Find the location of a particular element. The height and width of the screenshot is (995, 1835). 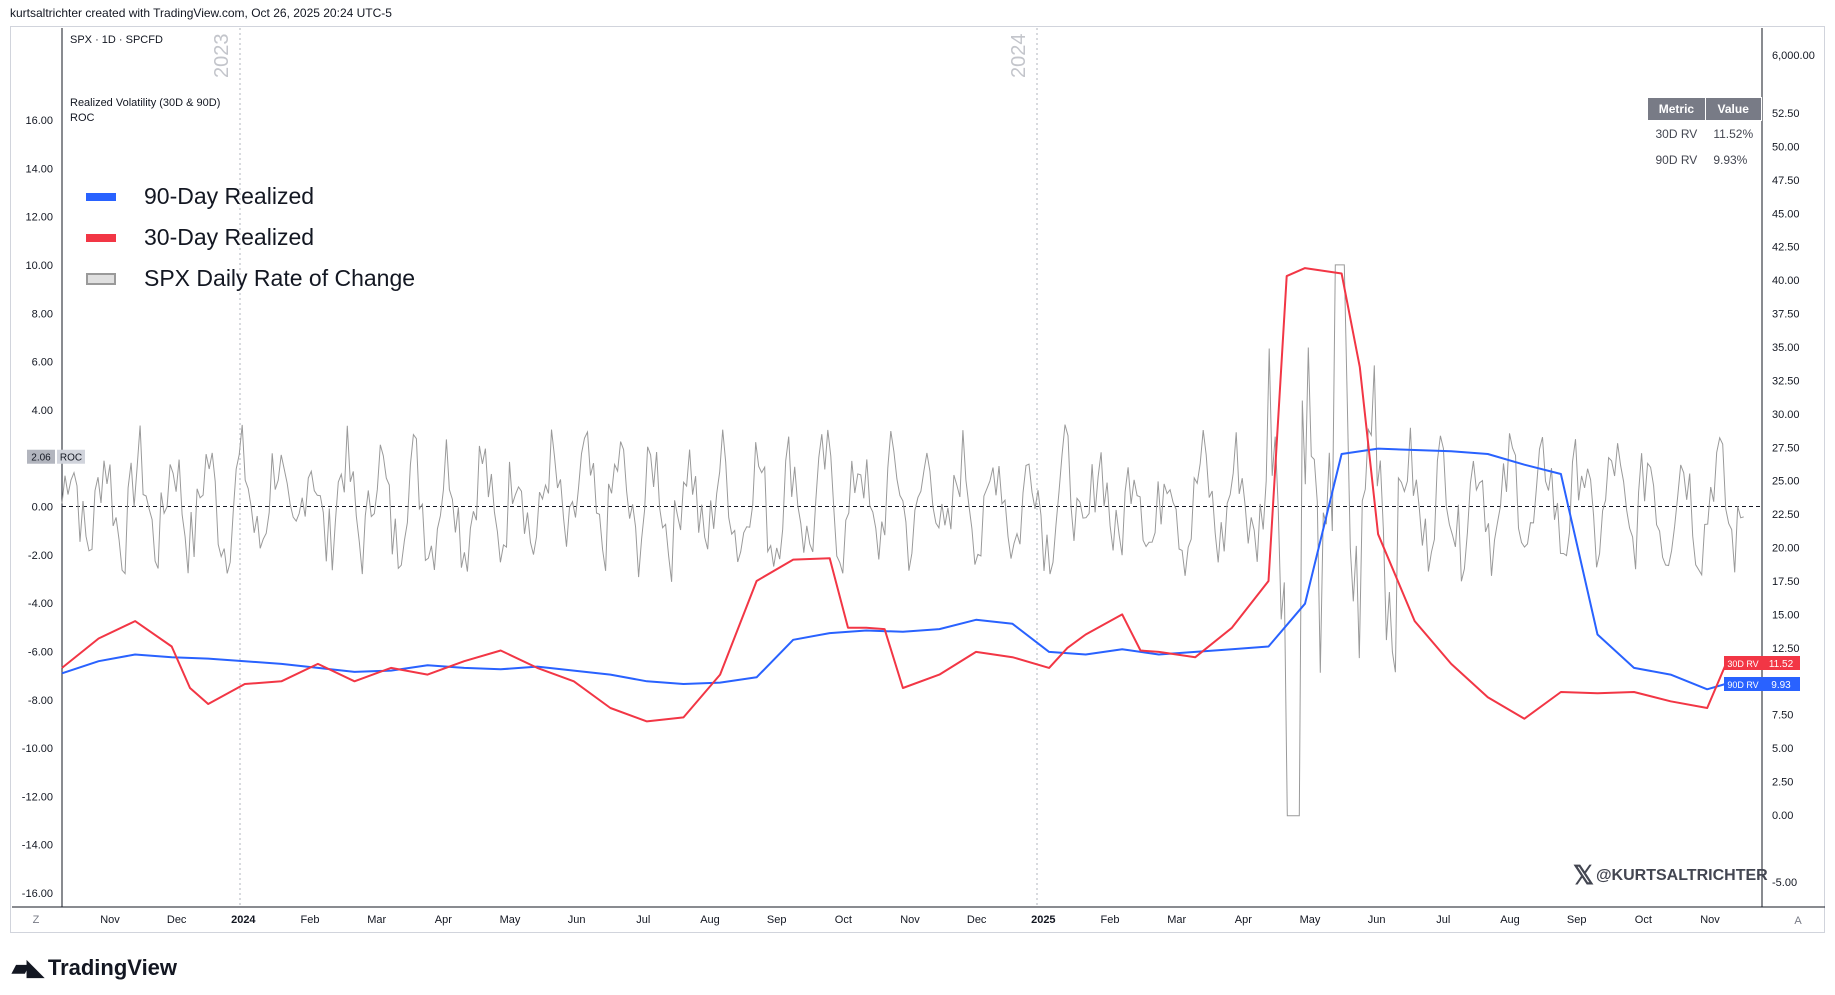

legend-swatch-gray is located at coordinates (101, 278).